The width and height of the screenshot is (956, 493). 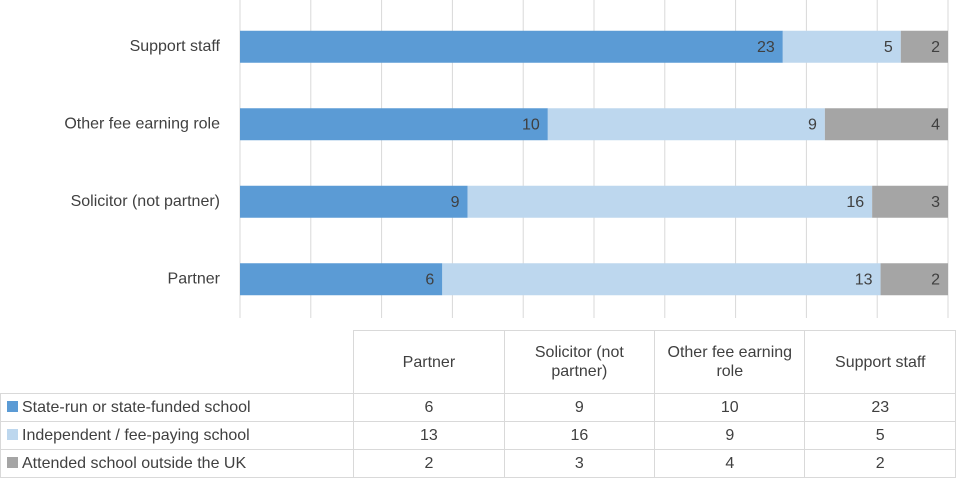 What do you see at coordinates (935, 124) in the screenshot?
I see `data-label: 4` at bounding box center [935, 124].